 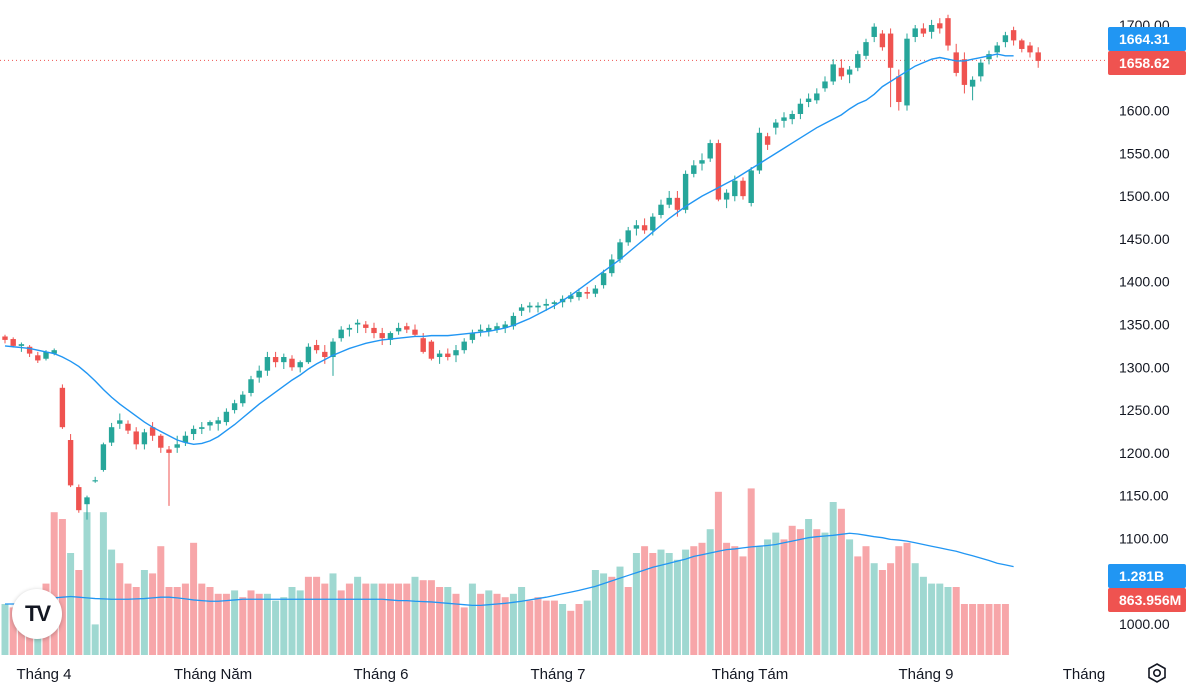 I want to click on volume-badge, so click(x=1147, y=576).